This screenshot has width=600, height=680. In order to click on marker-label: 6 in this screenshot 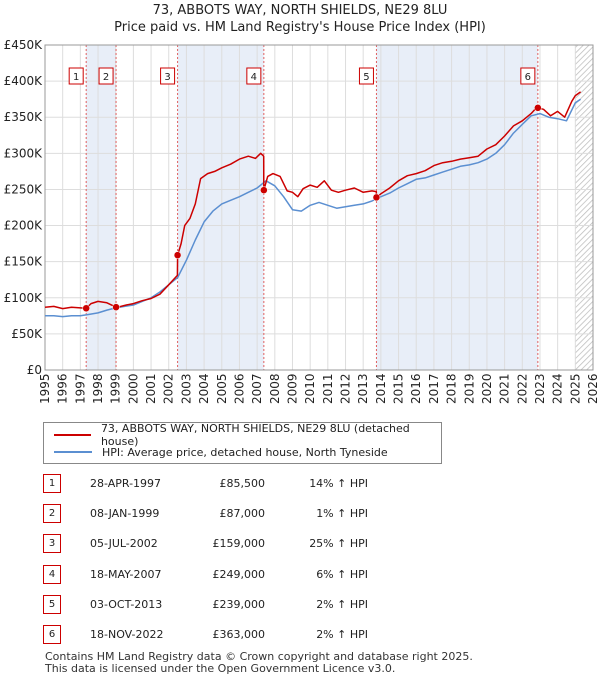, I will do `click(528, 77)`.